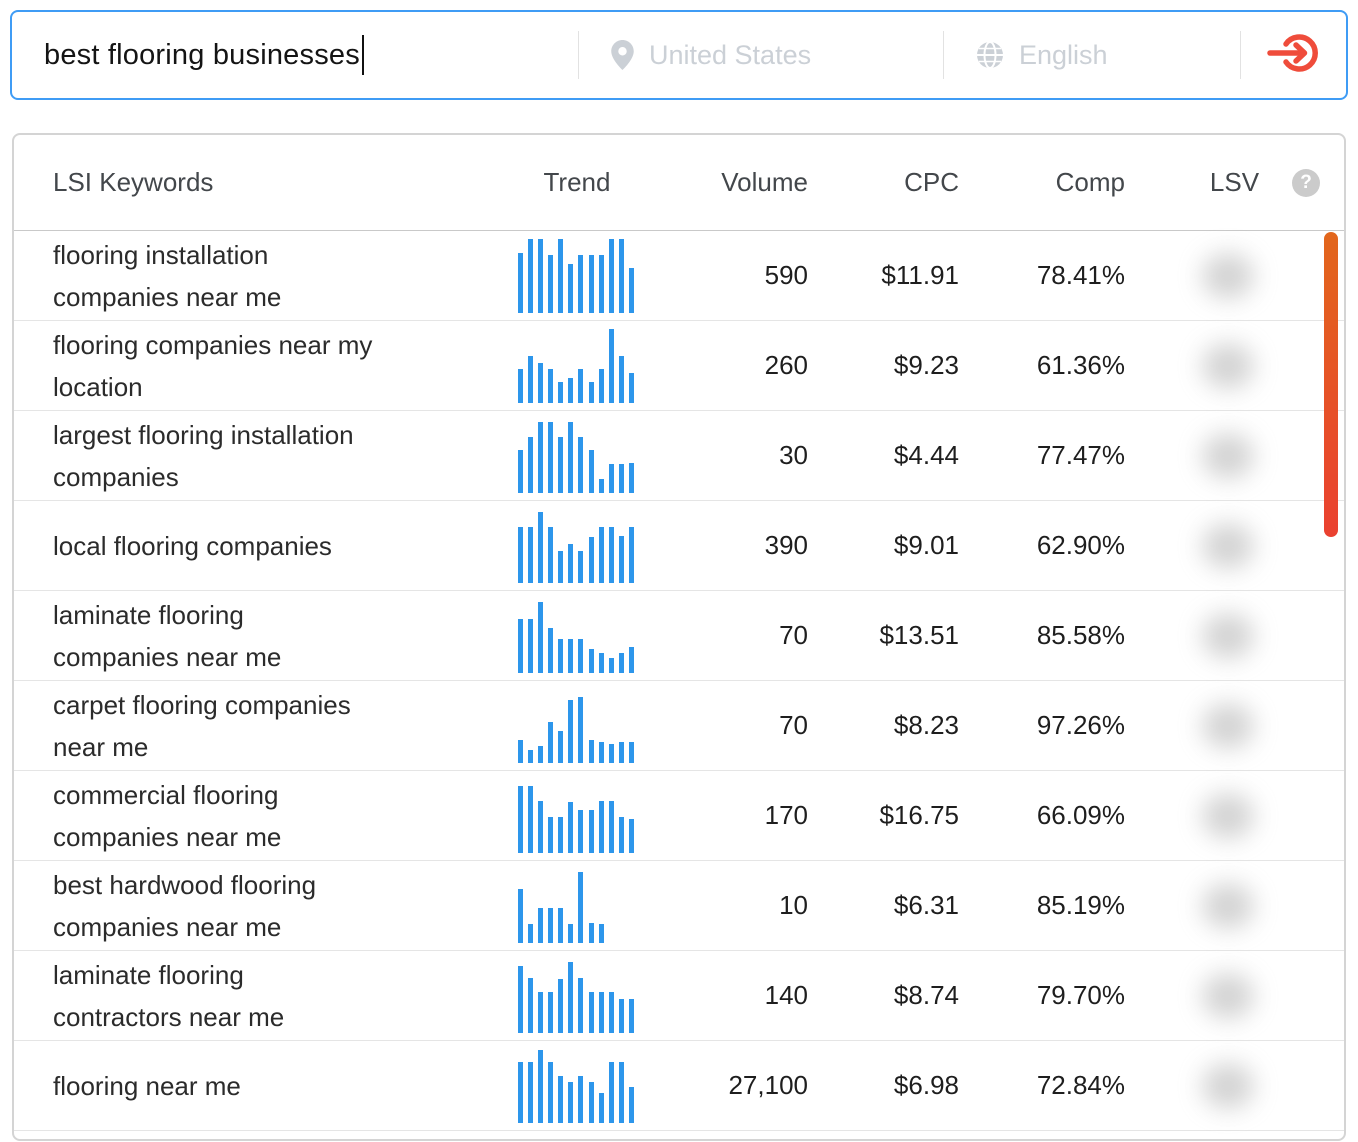 The width and height of the screenshot is (1358, 1142). Describe the element at coordinates (920, 275) in the screenshot. I see `cpc-value: $11.91` at that location.